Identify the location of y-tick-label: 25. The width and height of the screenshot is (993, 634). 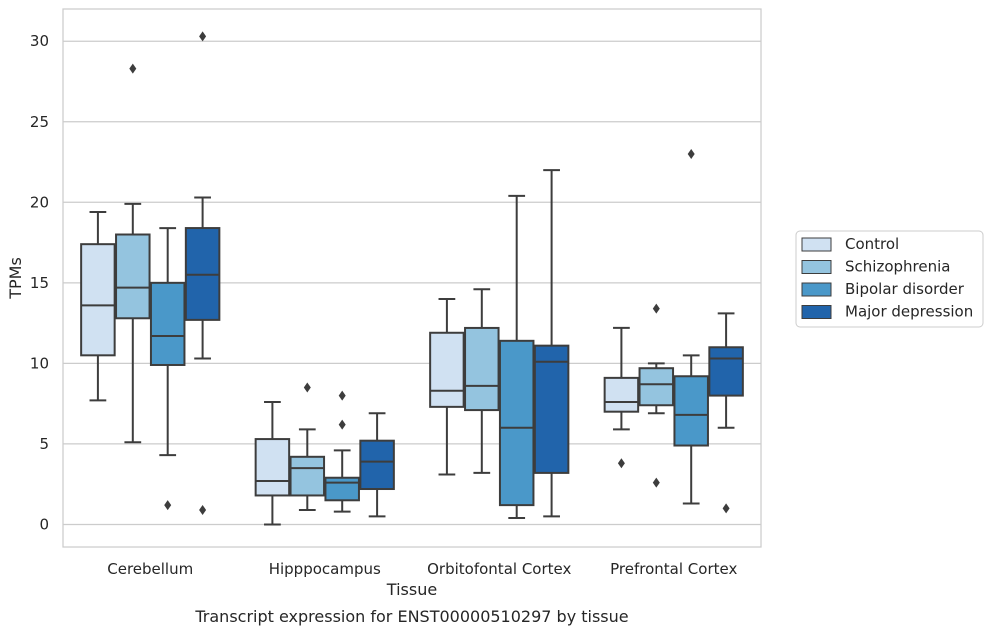
(39, 122).